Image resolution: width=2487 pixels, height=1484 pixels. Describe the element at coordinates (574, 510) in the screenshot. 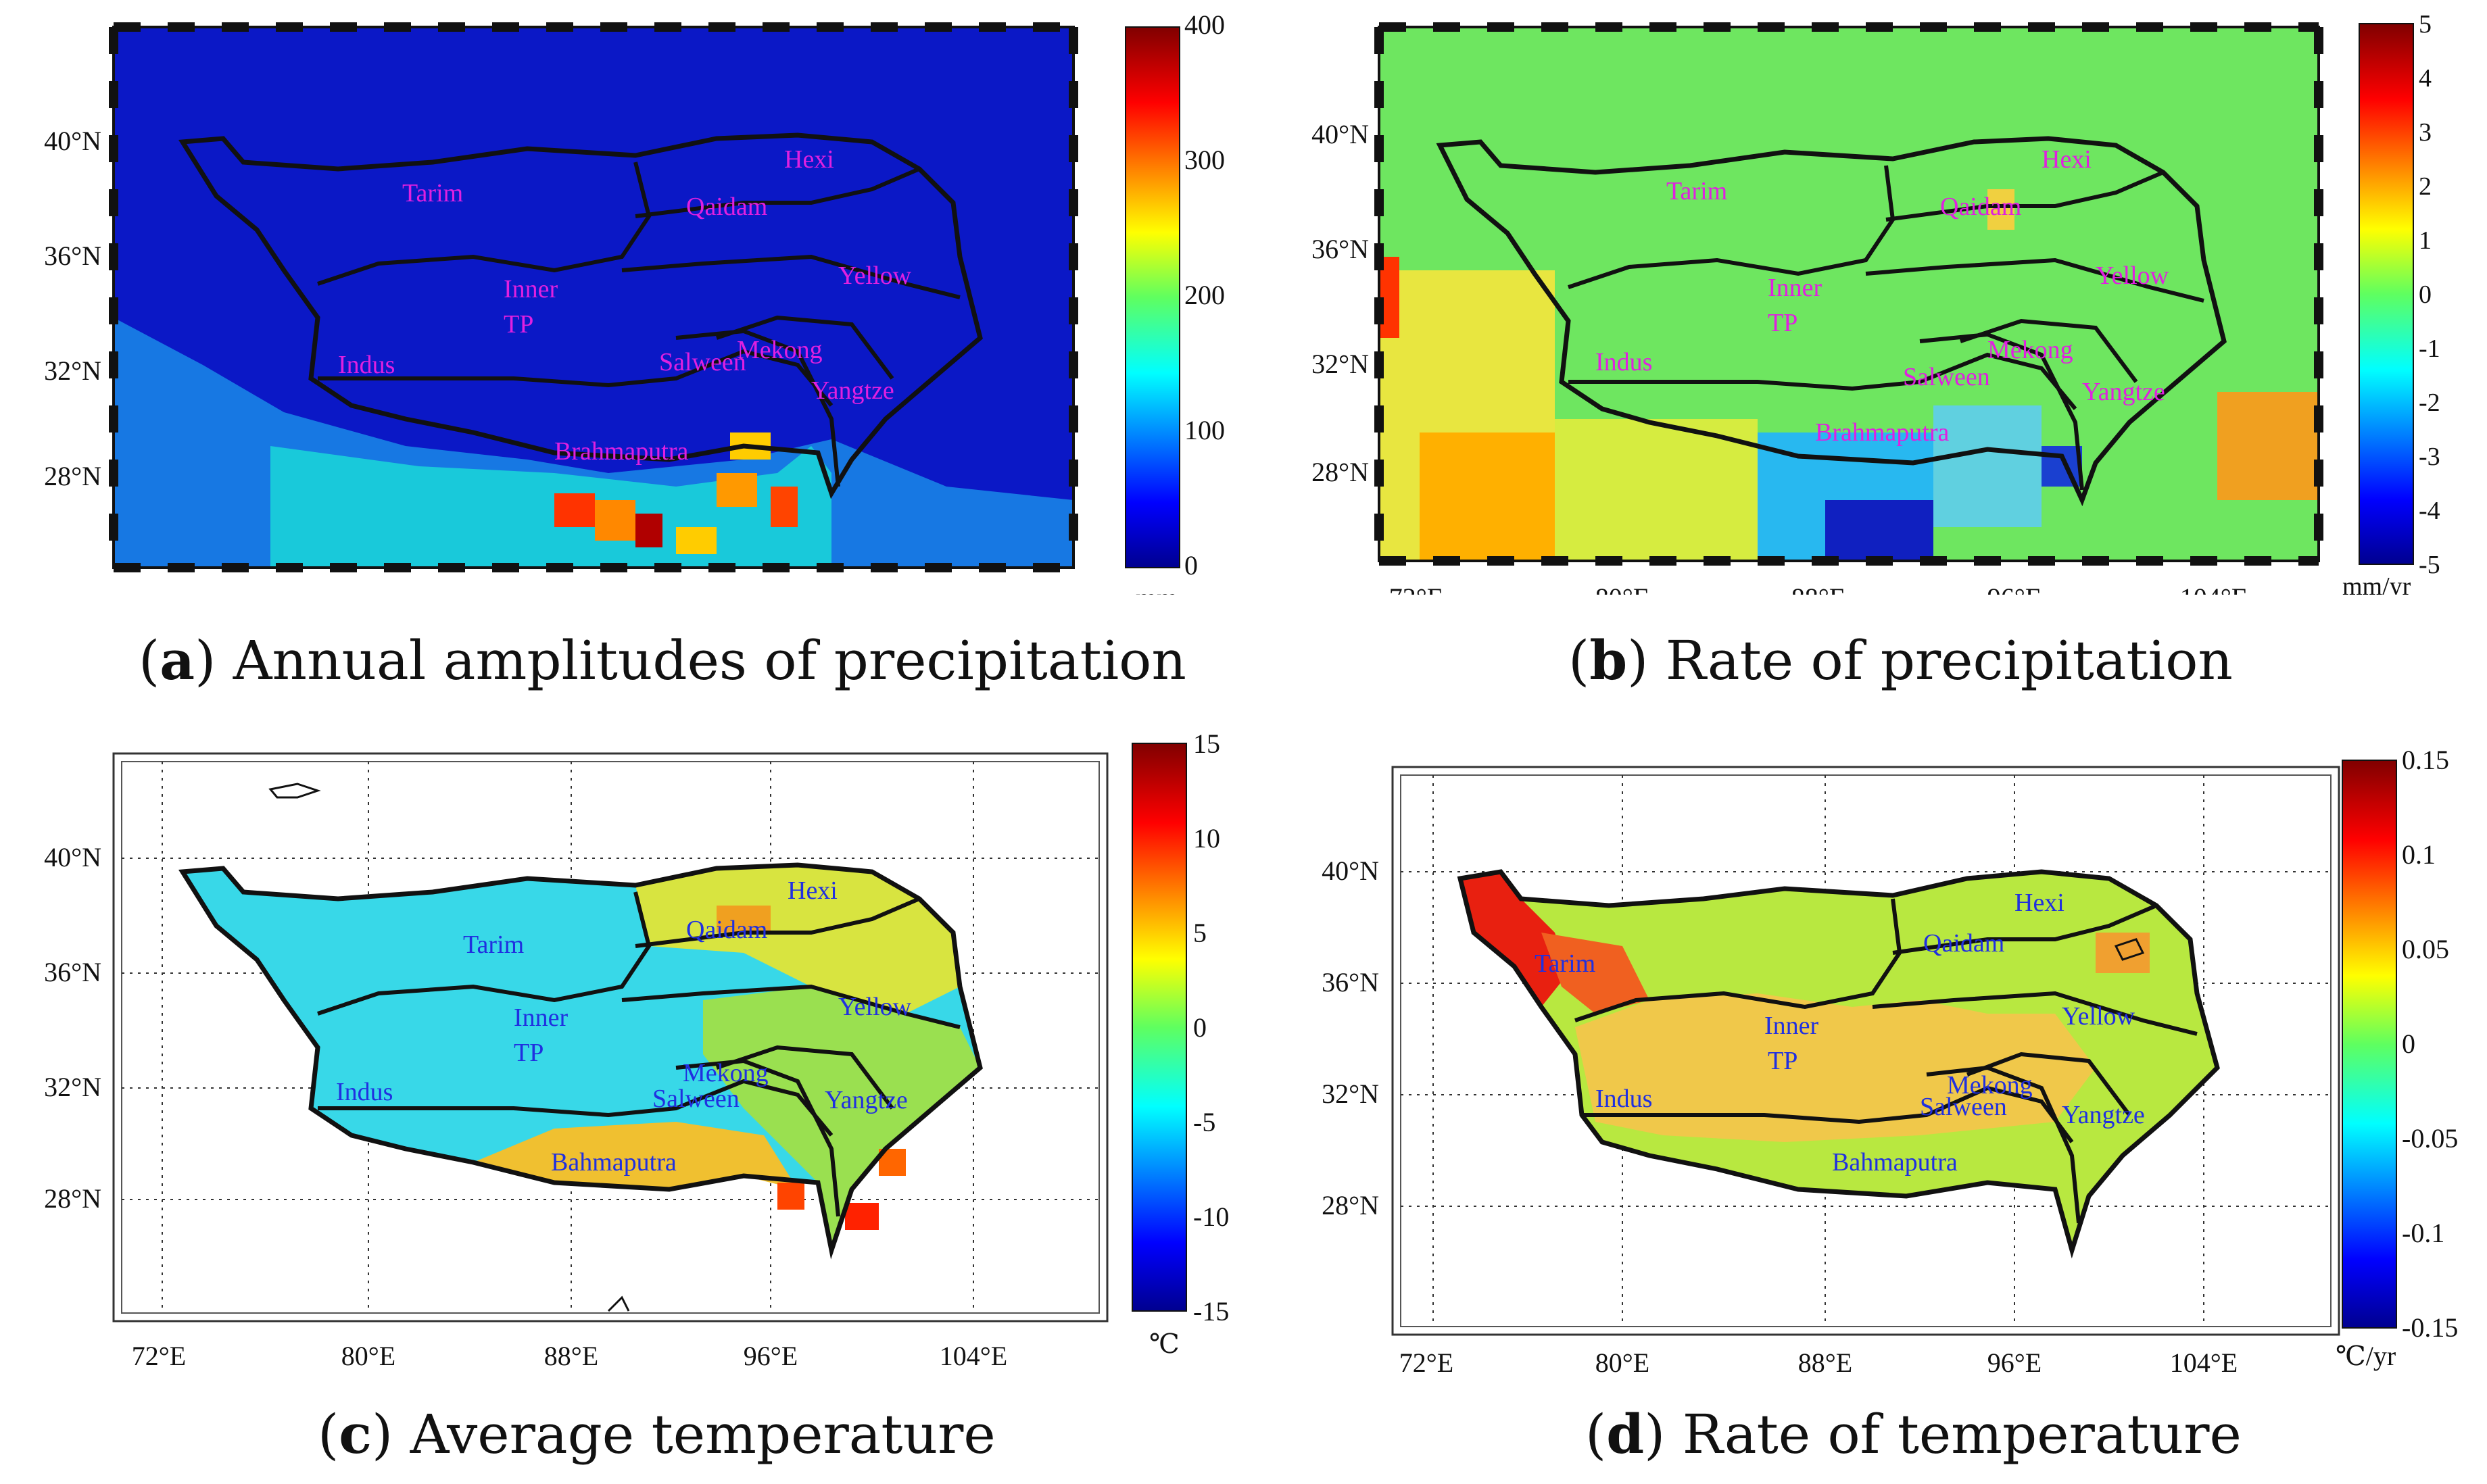

I see `hotspot` at that location.